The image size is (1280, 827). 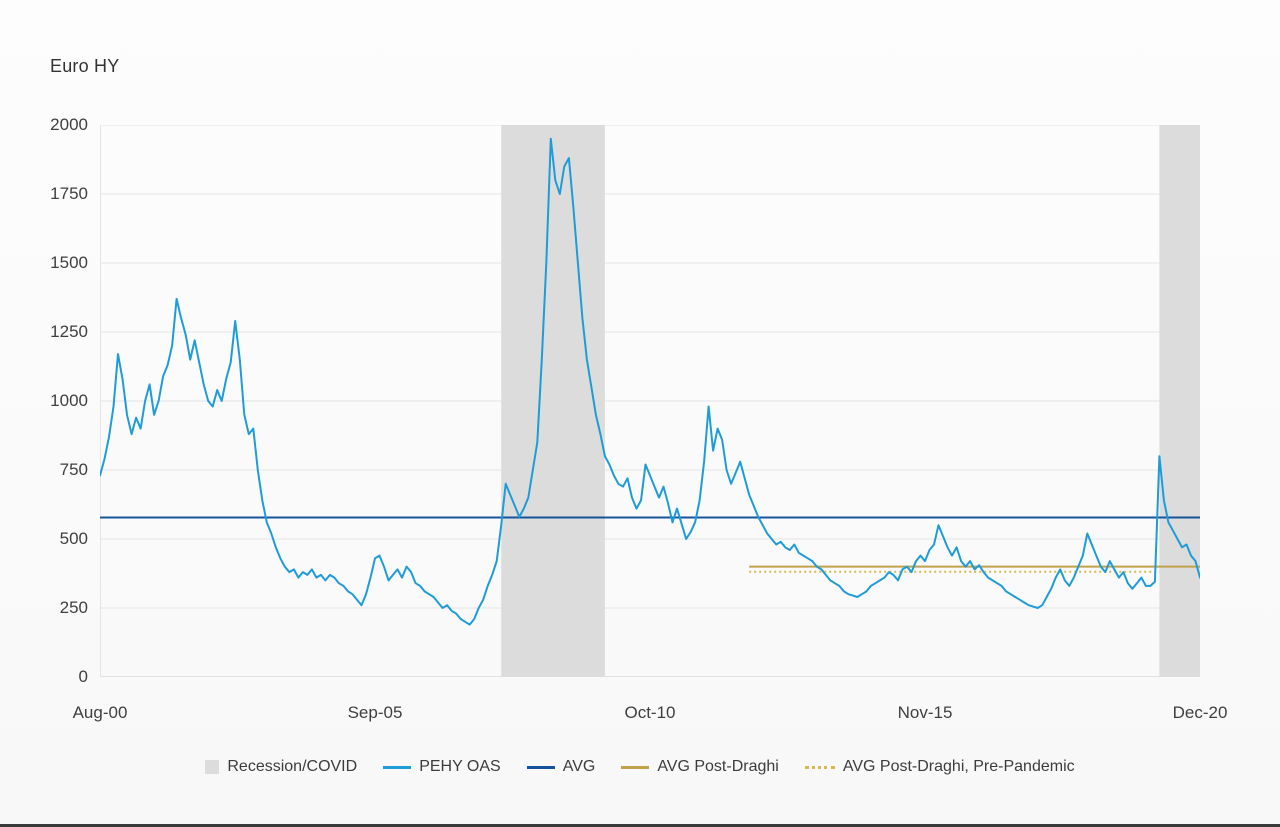 I want to click on y-tick-label: 0, so click(x=83, y=676).